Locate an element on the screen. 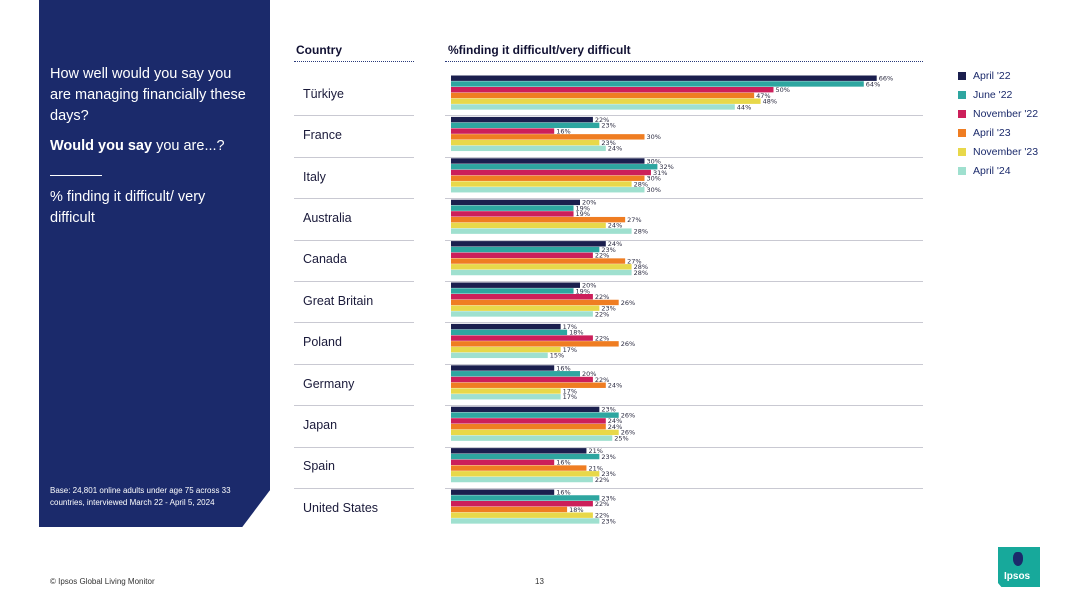 This screenshot has width=1080, height=608. ipsos-logo: Ipsos is located at coordinates (1019, 567).